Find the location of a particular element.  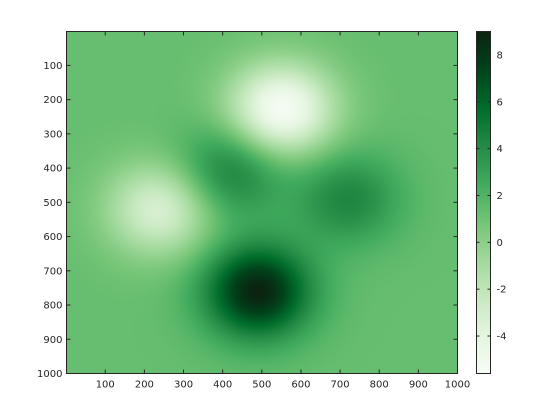

colorbar-tick-label: -4 is located at coordinates (502, 337).